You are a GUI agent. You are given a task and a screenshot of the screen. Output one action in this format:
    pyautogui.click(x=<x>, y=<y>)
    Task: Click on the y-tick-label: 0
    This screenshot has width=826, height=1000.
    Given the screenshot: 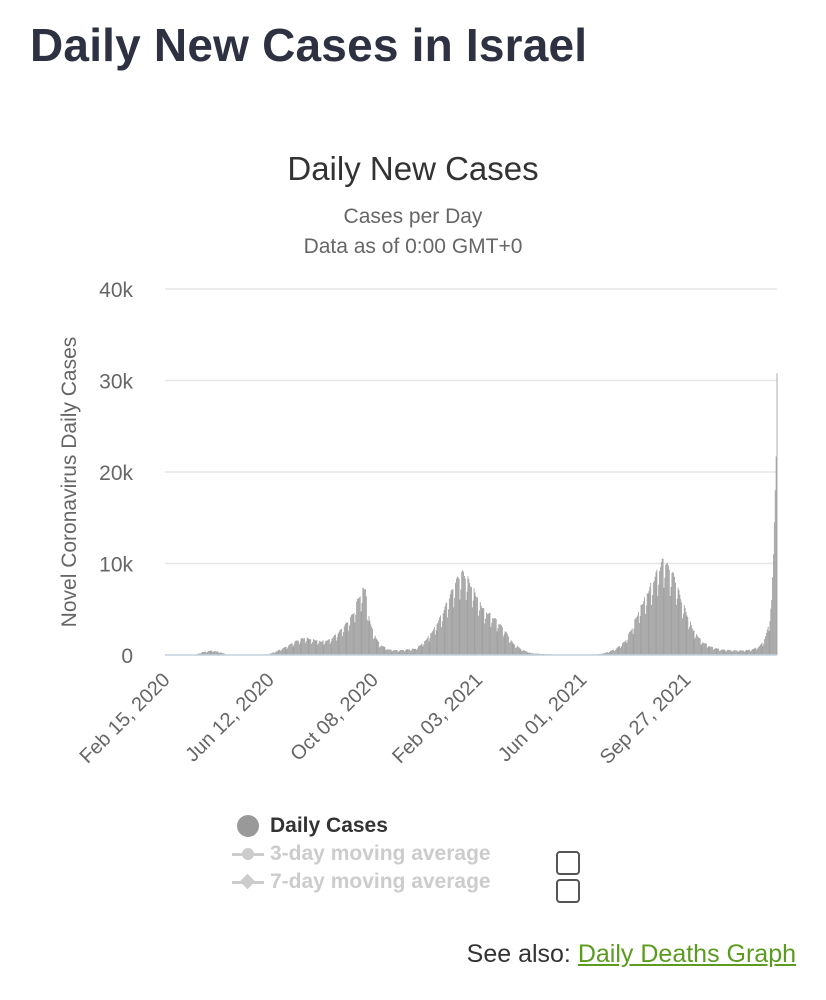 What is the action you would take?
    pyautogui.click(x=127, y=656)
    